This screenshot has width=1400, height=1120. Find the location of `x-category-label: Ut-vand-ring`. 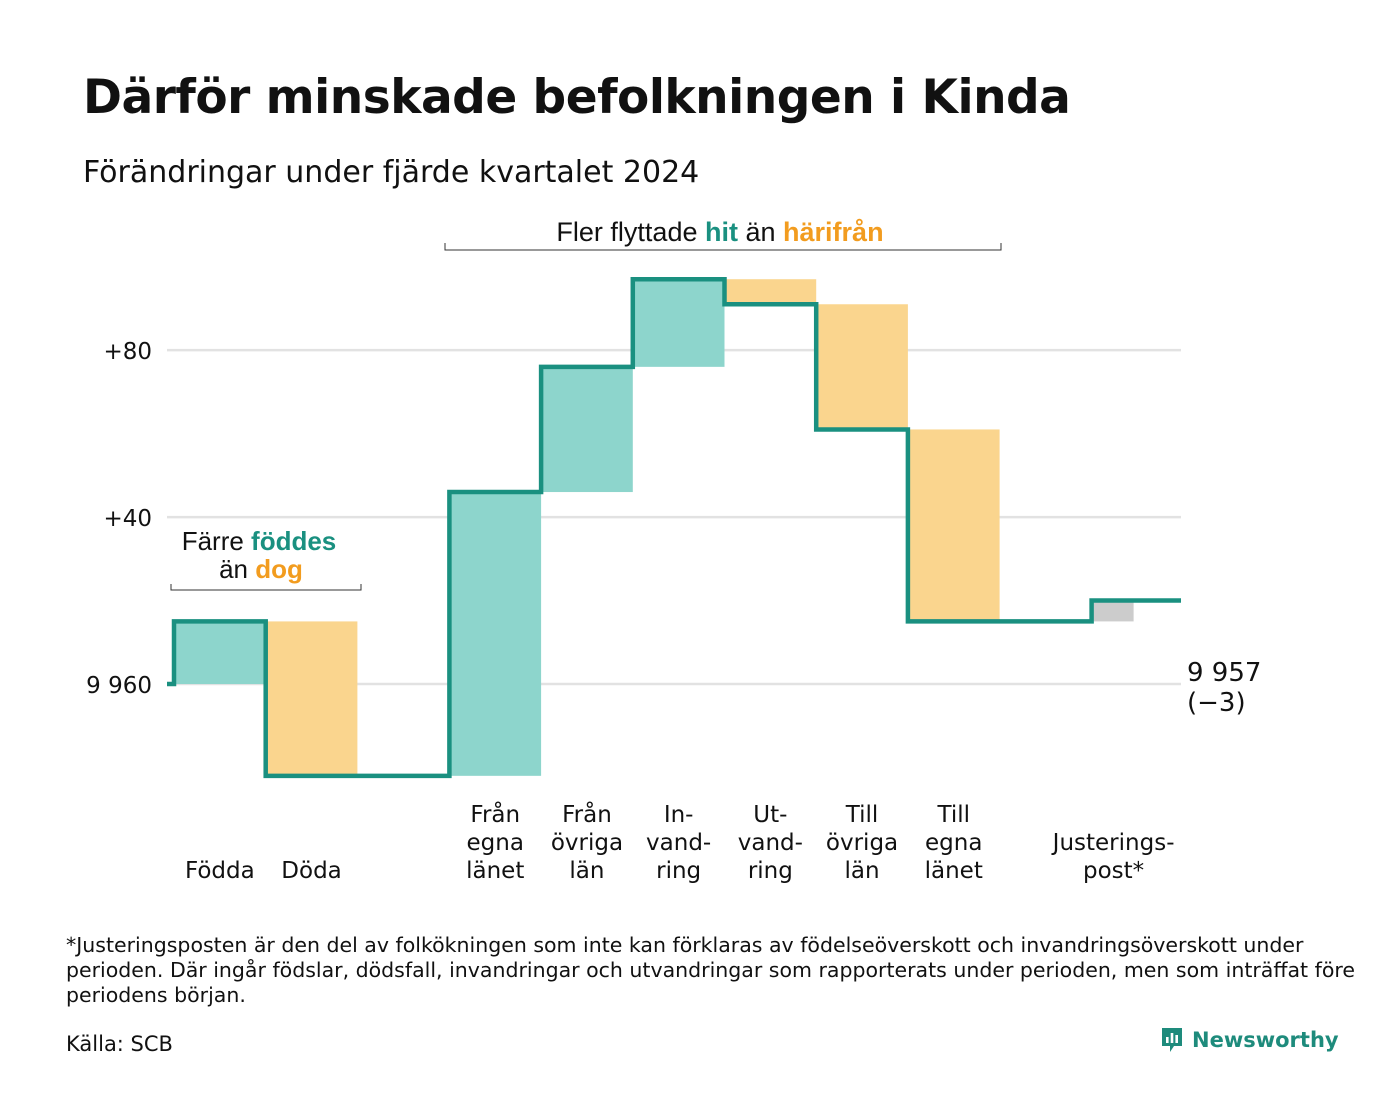

x-category-label: Ut-vand-ring is located at coordinates (770, 843).